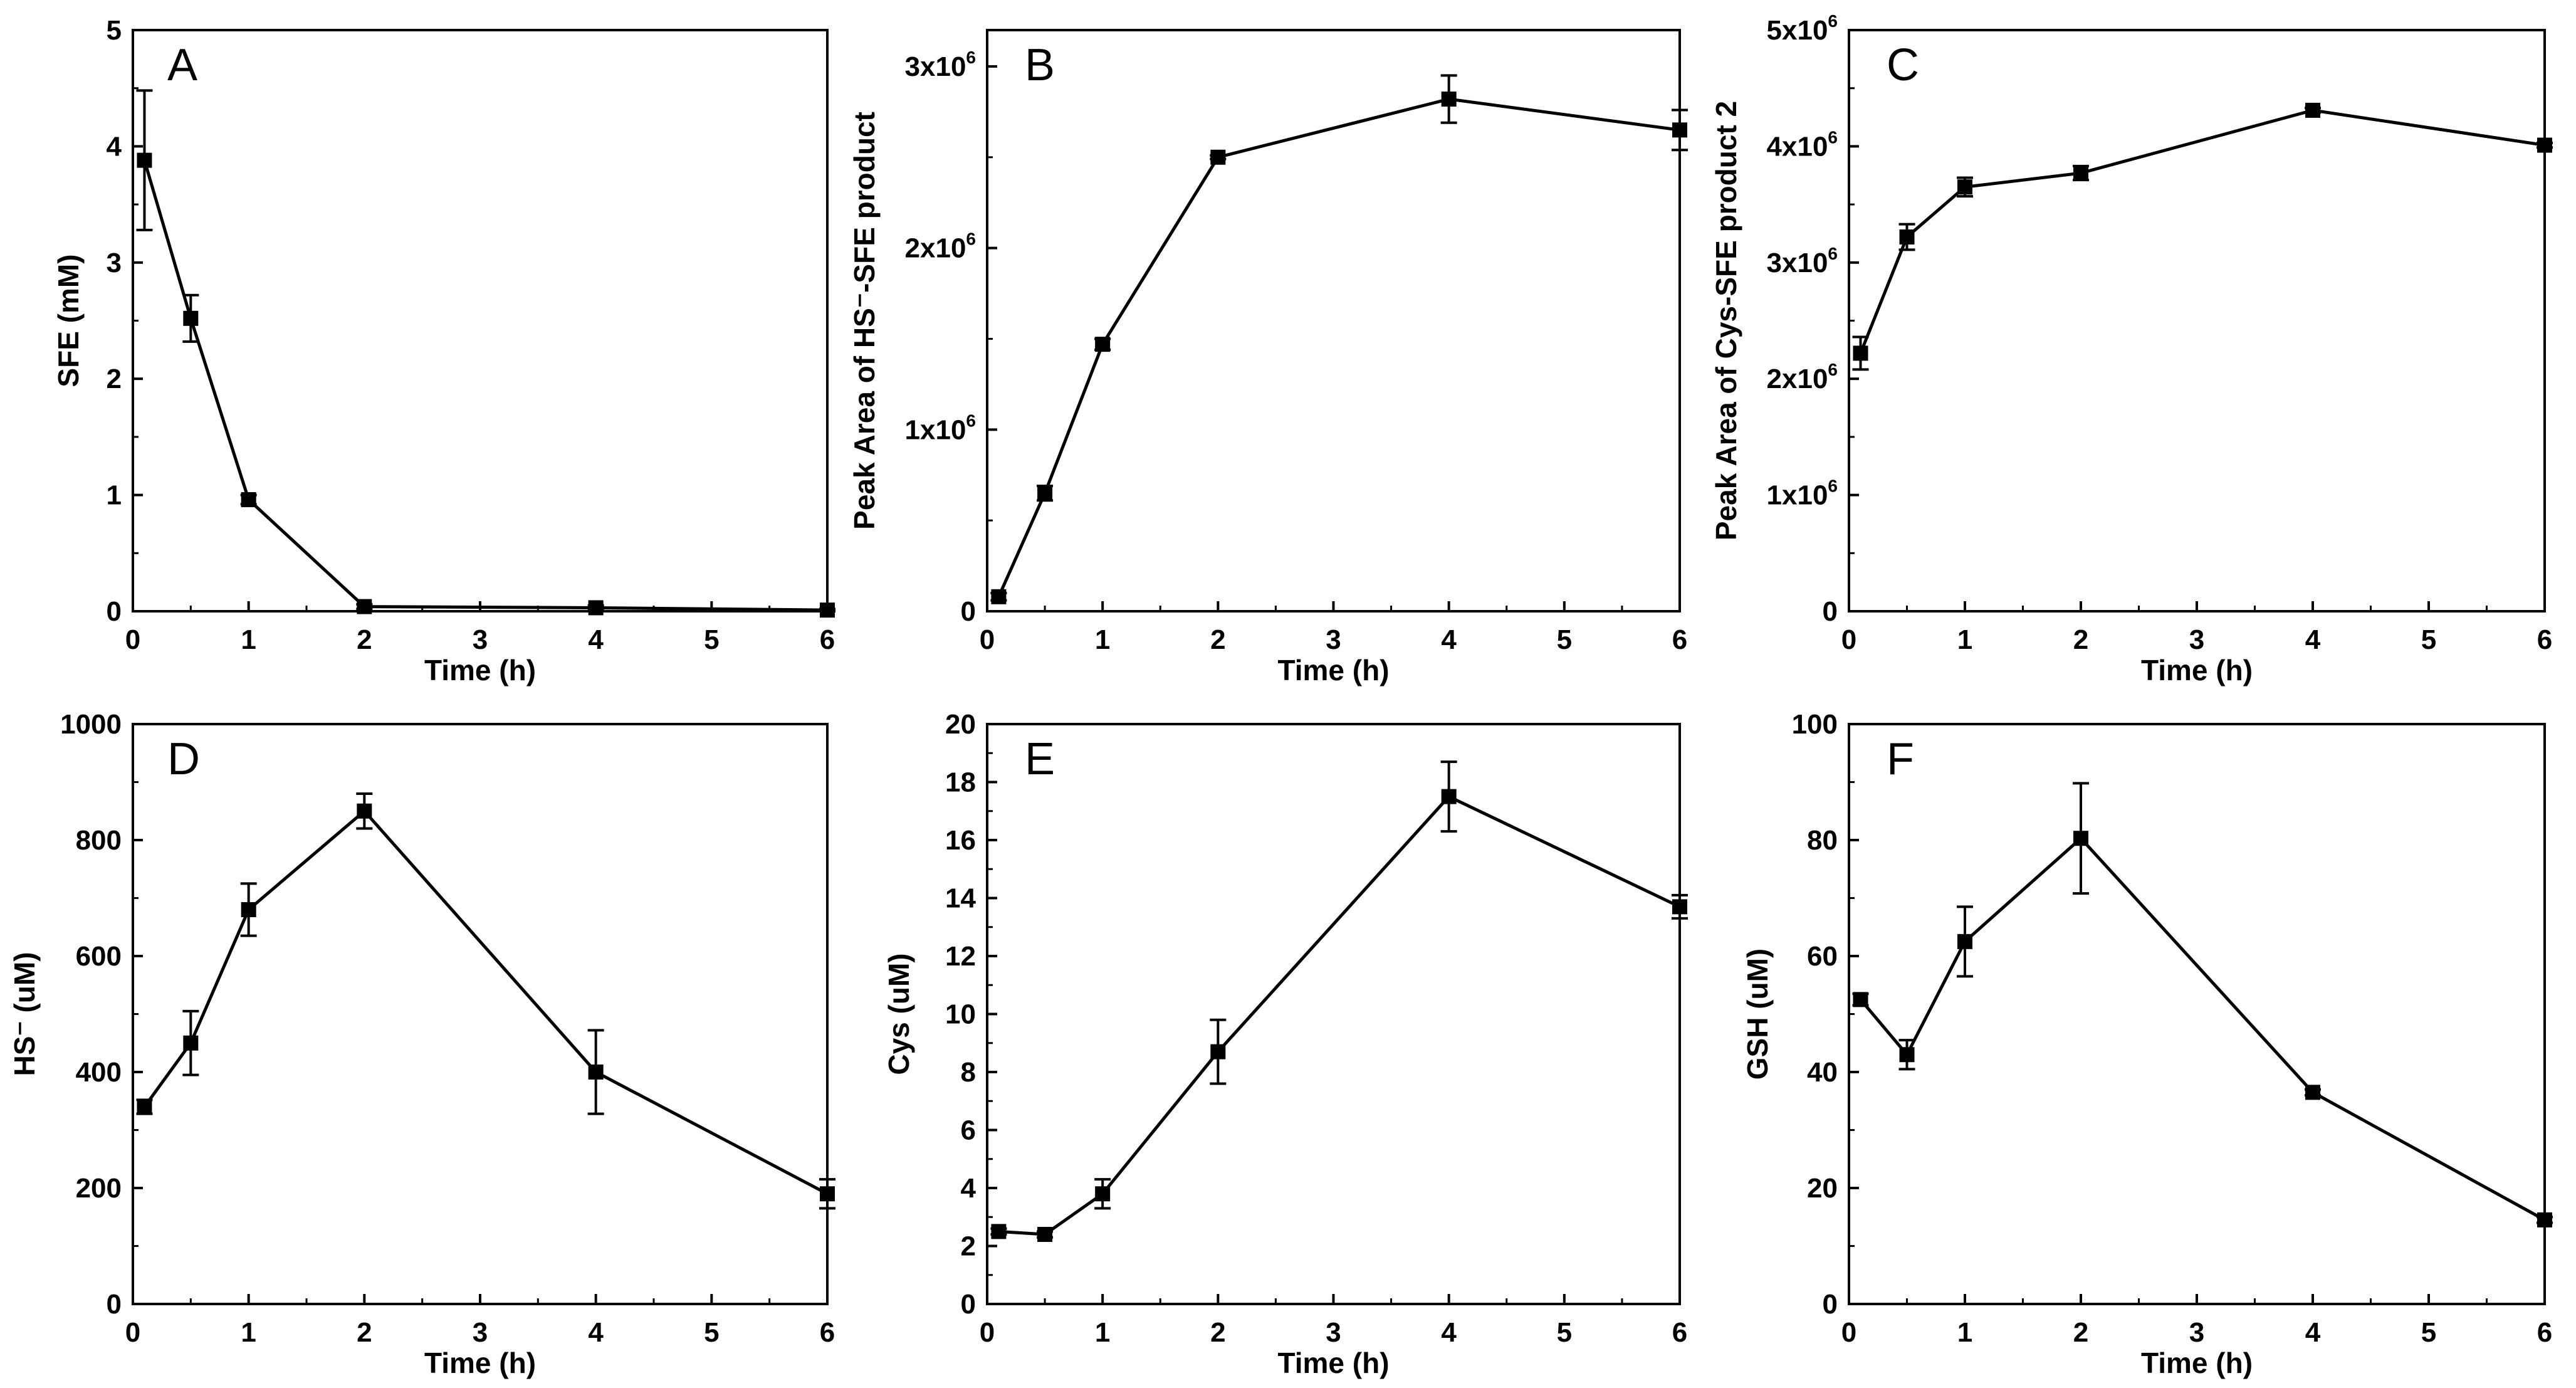 This screenshot has width=2576, height=1388. I want to click on y-tick-label: 18, so click(960, 782).